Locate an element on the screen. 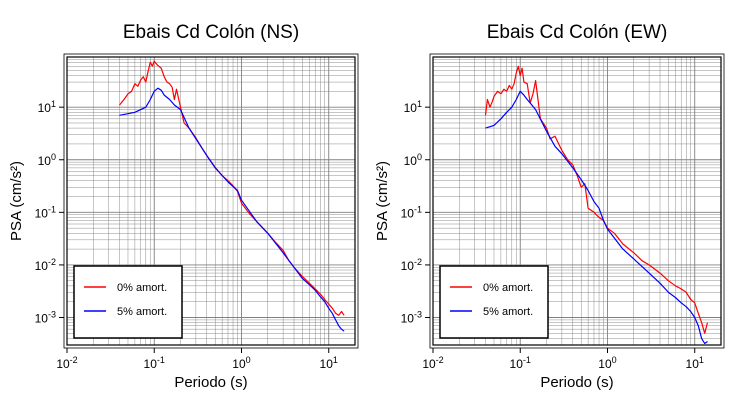  chart-title: Ebais Cd Colón (NS) is located at coordinates (211, 32).